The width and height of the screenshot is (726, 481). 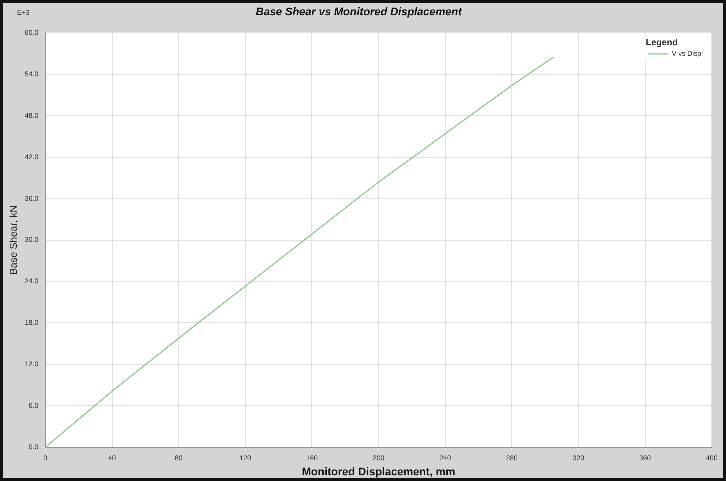 I want to click on x-axis-title: Monitored Displacement, mm, so click(x=379, y=472).